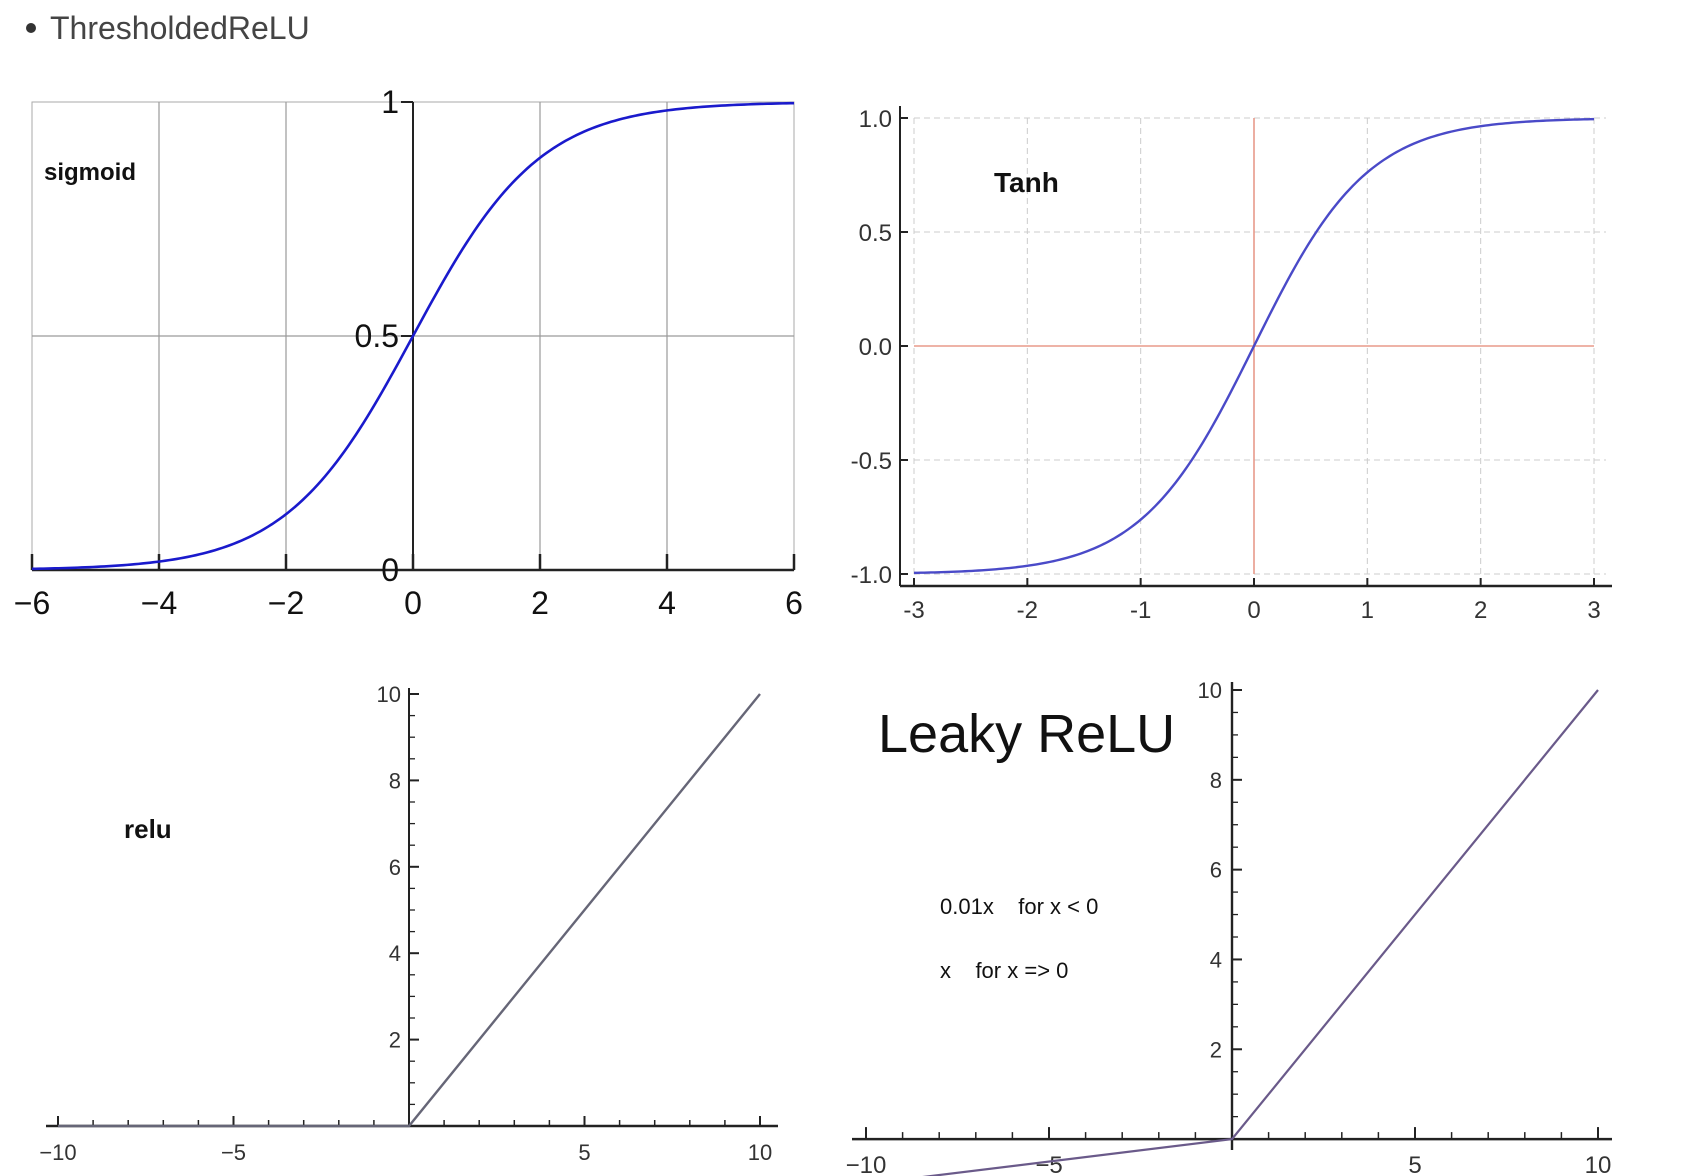  I want to click on tanh-y-tick-label: 0.0, so click(875, 347).